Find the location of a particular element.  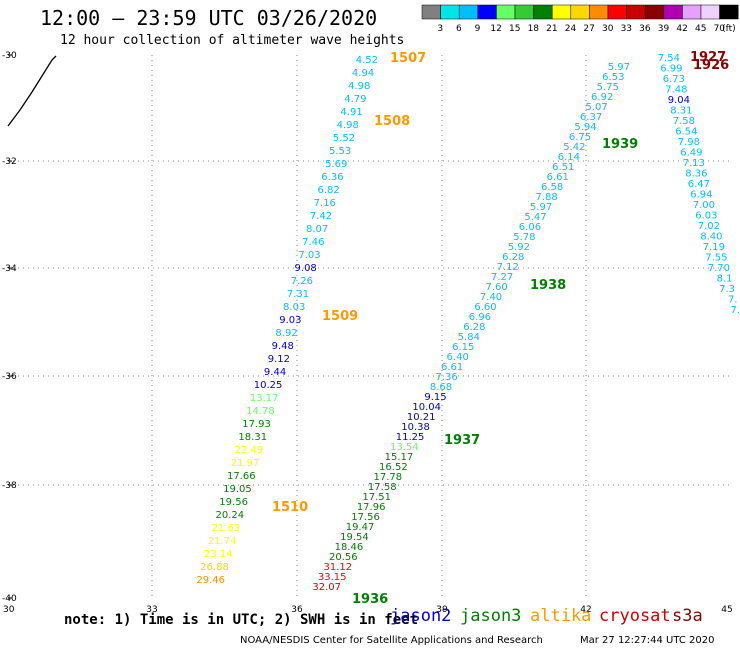

wave-height-label: 15.17 is located at coordinates (399, 457).